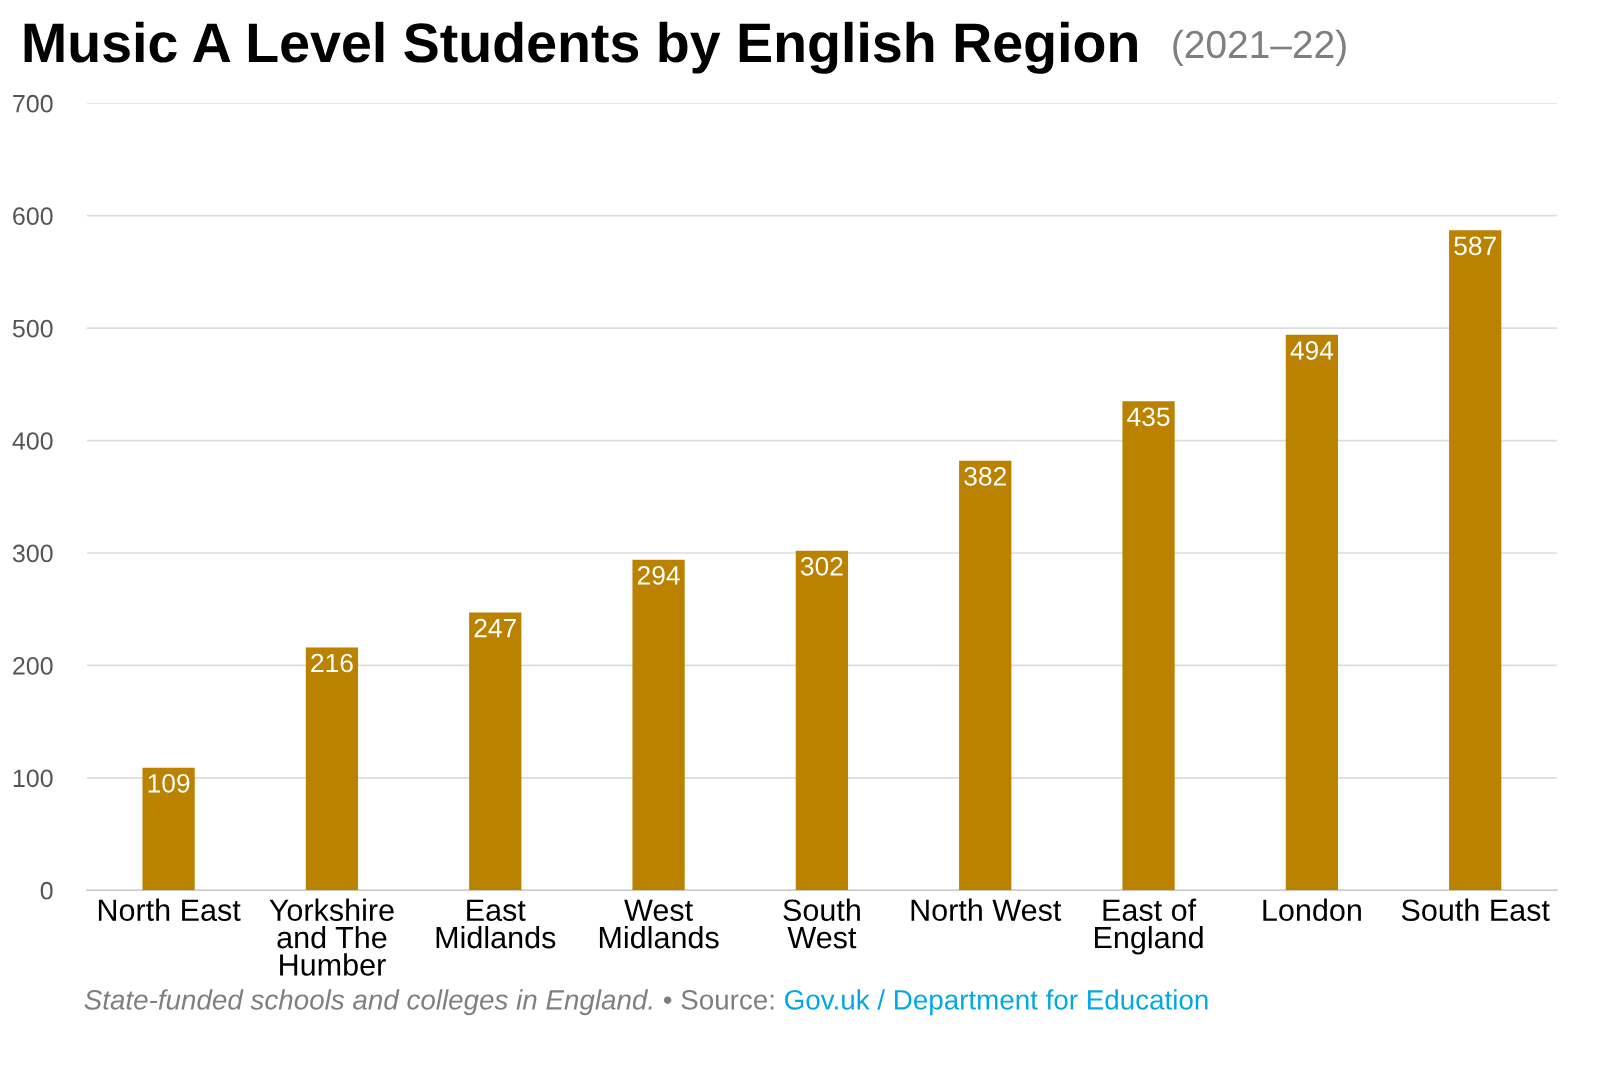 This screenshot has width=1610, height=1087. Describe the element at coordinates (1475, 246) in the screenshot. I see `data-label: 587` at that location.